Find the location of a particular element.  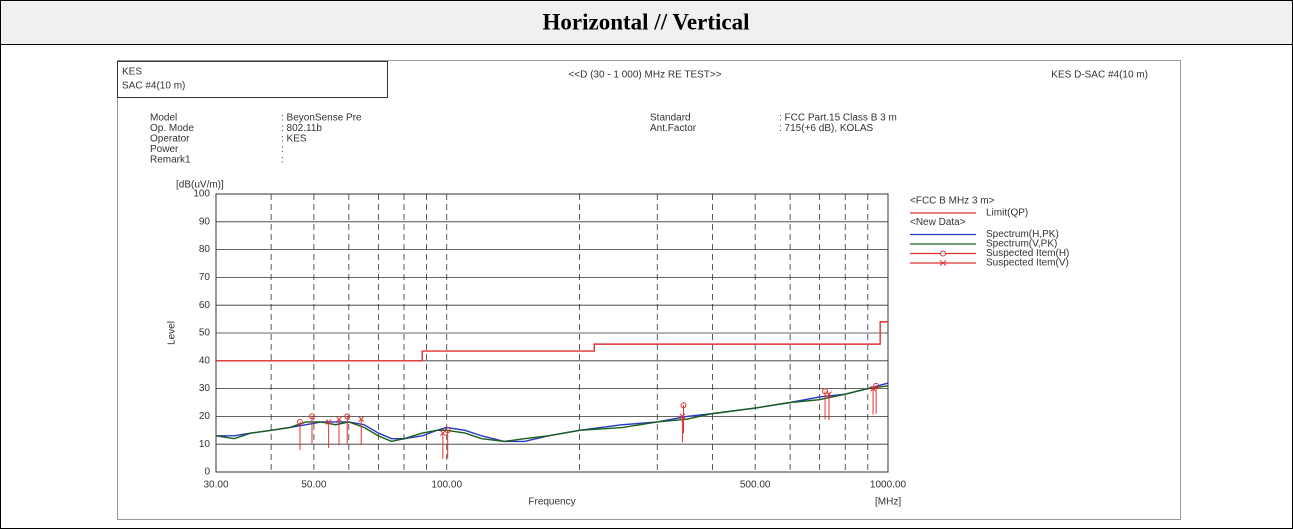

field-value: : FCC Part.15 Class B 3 m is located at coordinates (838, 118).